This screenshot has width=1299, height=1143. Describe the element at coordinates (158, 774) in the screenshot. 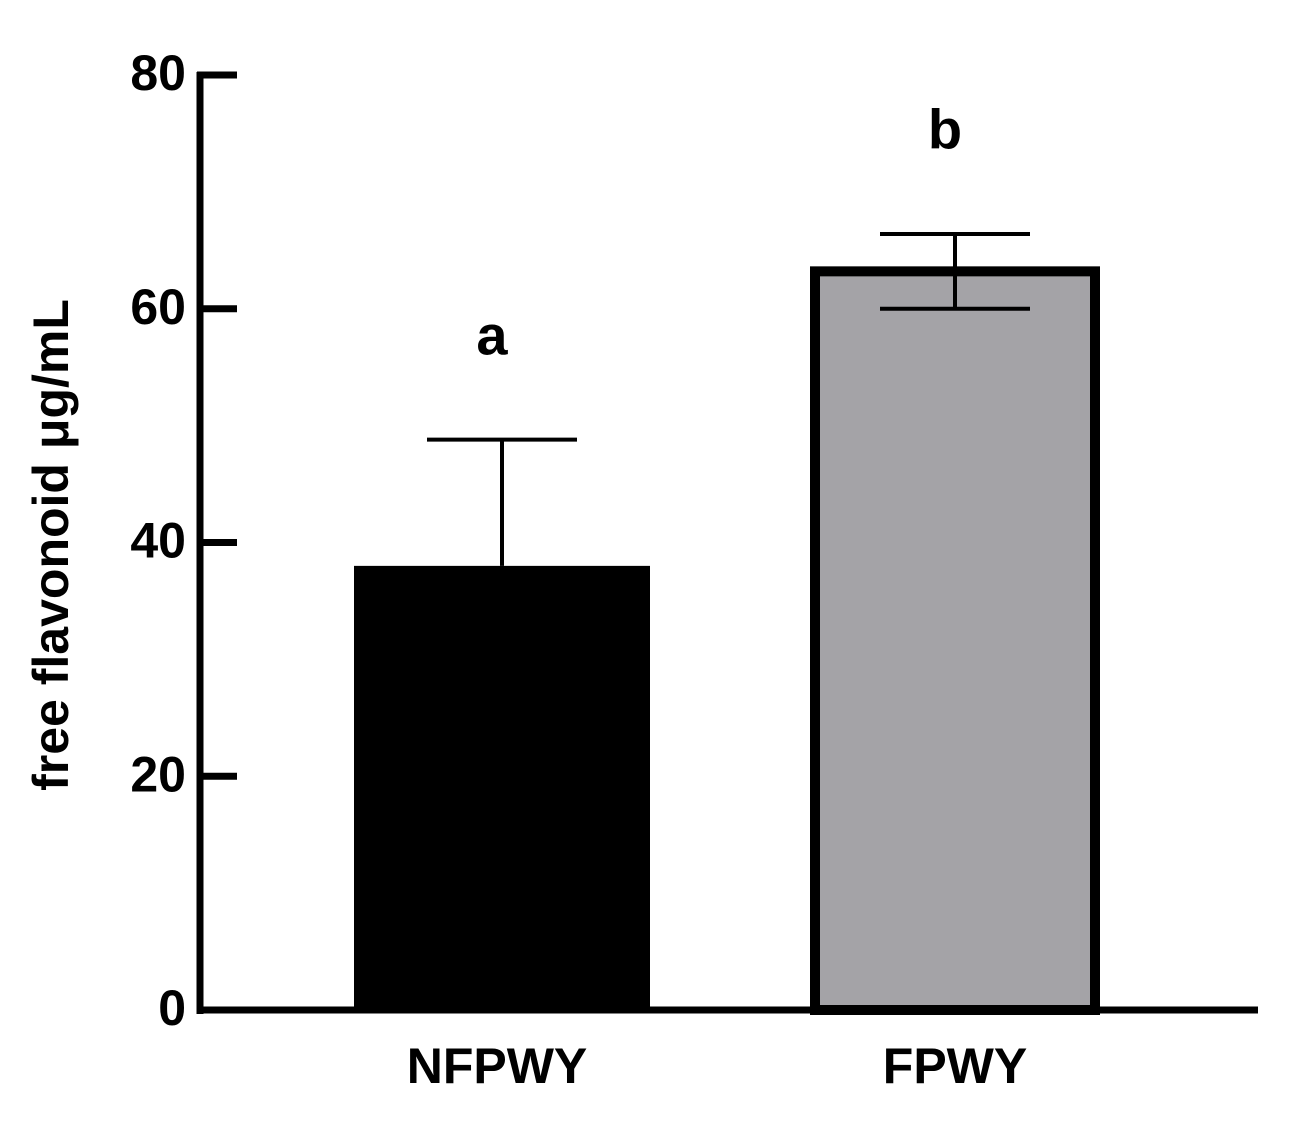

I see `y-tick-label: 20` at that location.